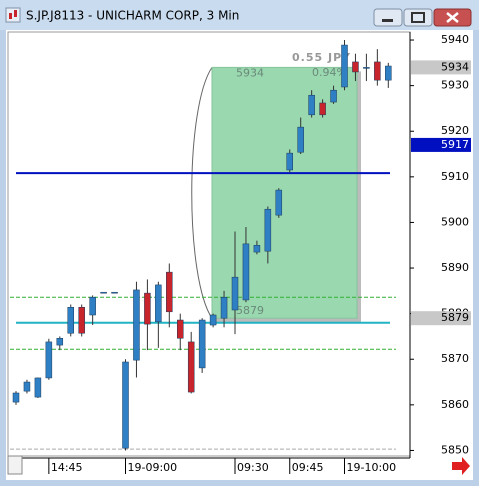 The height and width of the screenshot is (490, 479). Describe the element at coordinates (308, 467) in the screenshot. I see `x-tick-label: 09:45` at that location.